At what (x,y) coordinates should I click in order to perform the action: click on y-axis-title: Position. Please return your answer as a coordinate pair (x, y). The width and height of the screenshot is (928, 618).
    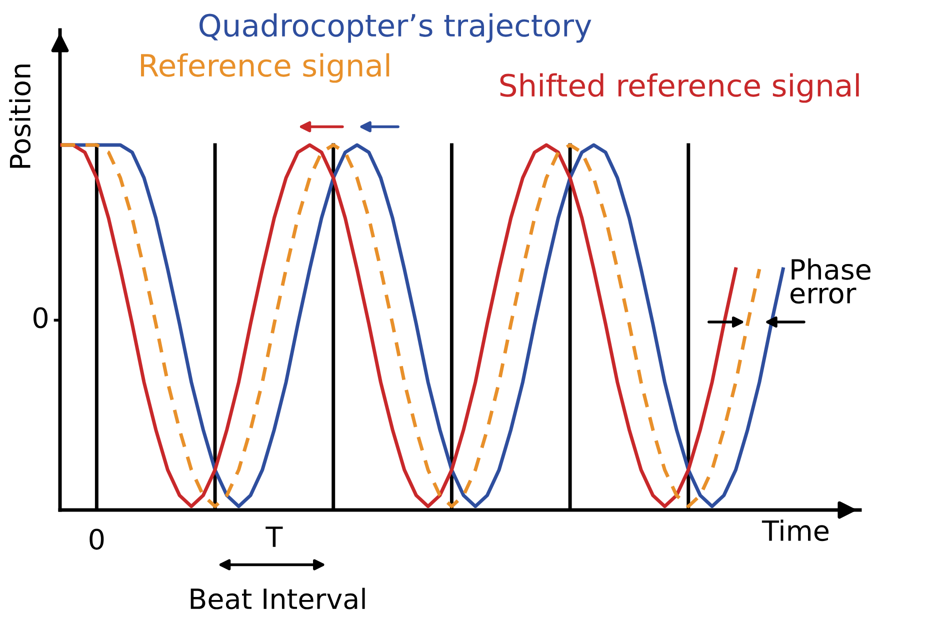
    Looking at the image, I should click on (20, 116).